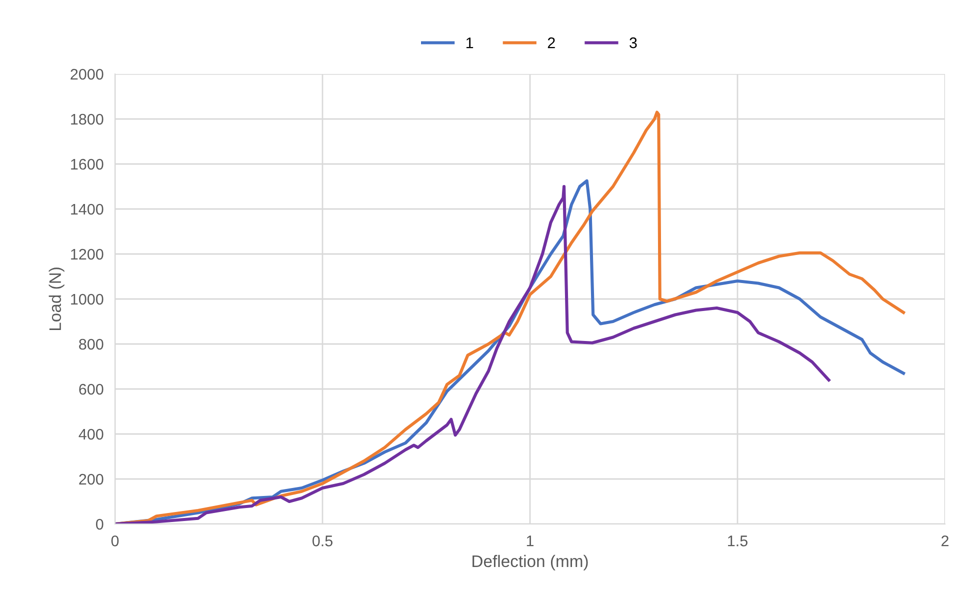 This screenshot has height=614, width=976. I want to click on y-tick-label: 1200, so click(87, 254).